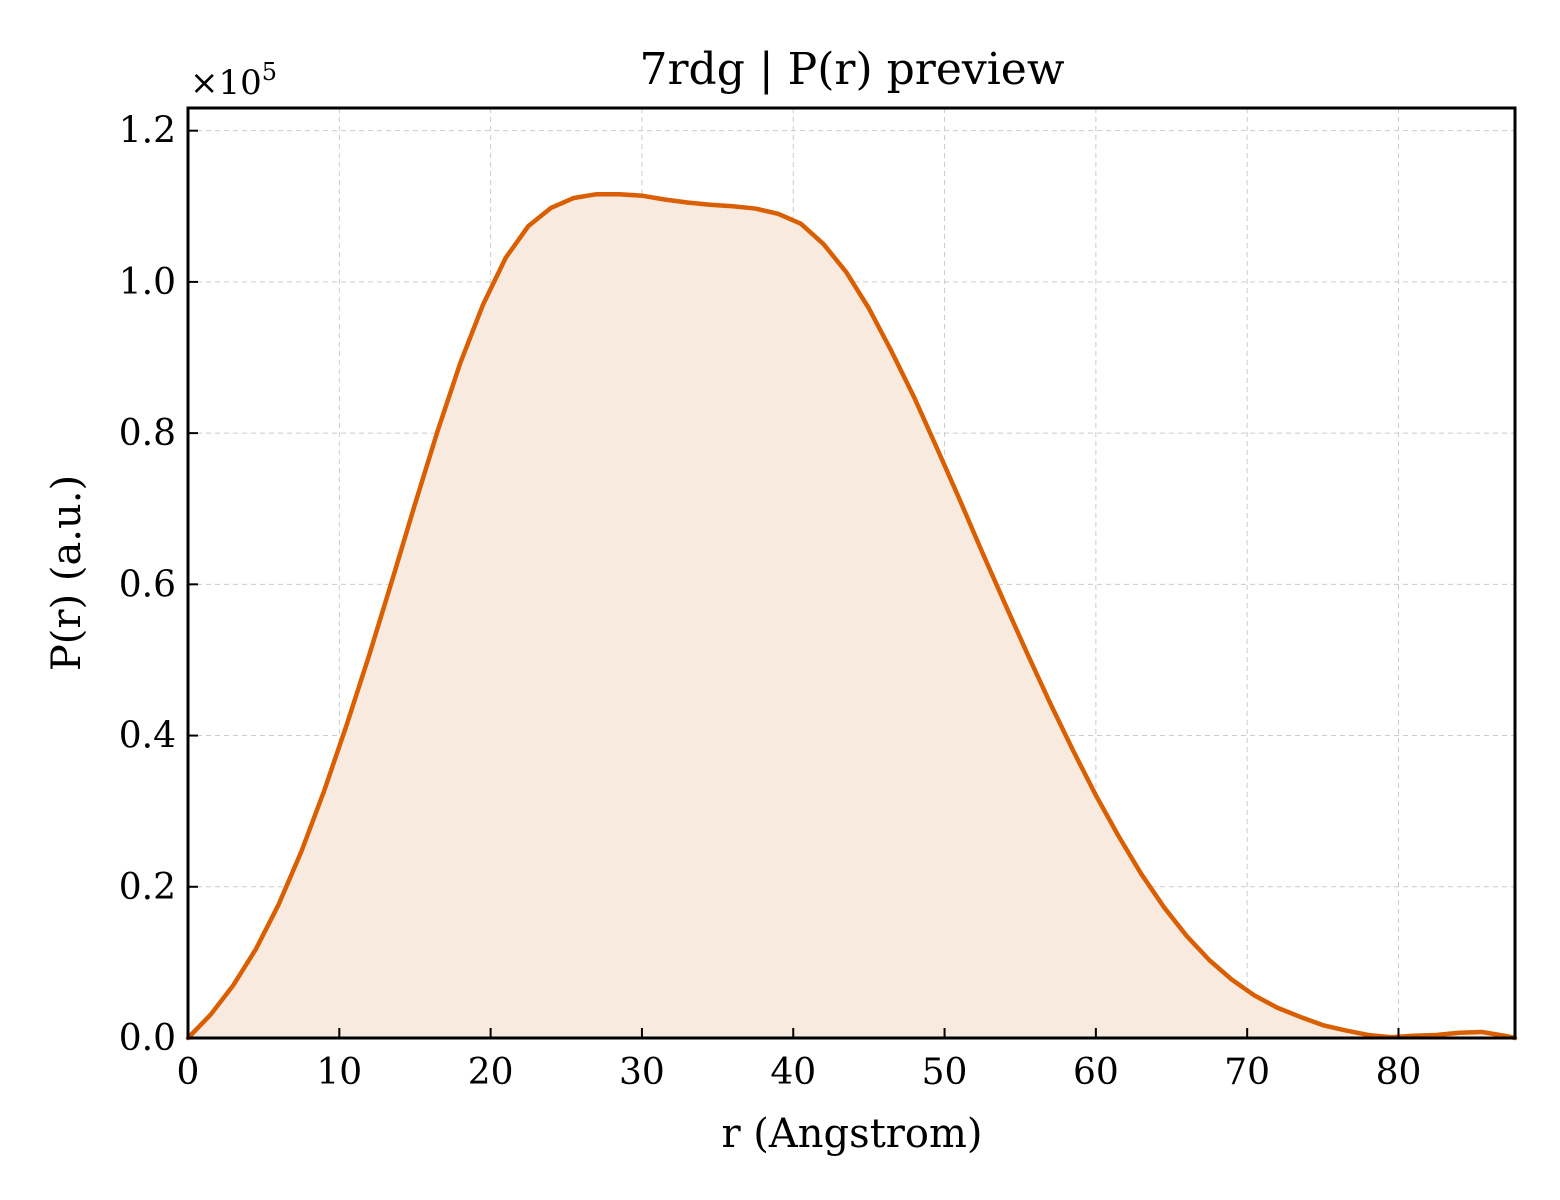 Image resolution: width=1560 pixels, height=1200 pixels. Describe the element at coordinates (147, 433) in the screenshot. I see `y-tick-label-4: 0.8` at that location.